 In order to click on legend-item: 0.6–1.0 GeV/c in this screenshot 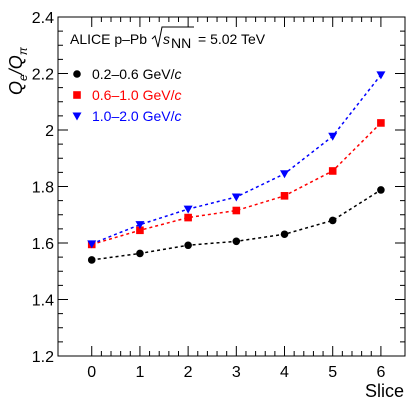, I will do `click(127, 95)`.